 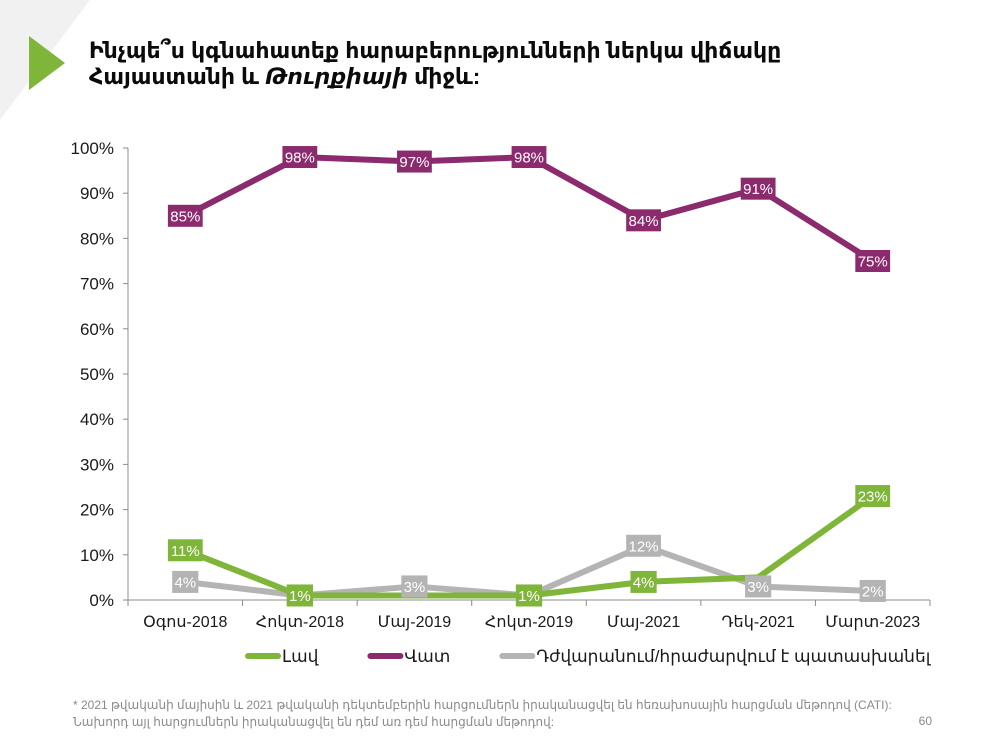 What do you see at coordinates (97, 238) in the screenshot?
I see `y-tick-label: 80%` at bounding box center [97, 238].